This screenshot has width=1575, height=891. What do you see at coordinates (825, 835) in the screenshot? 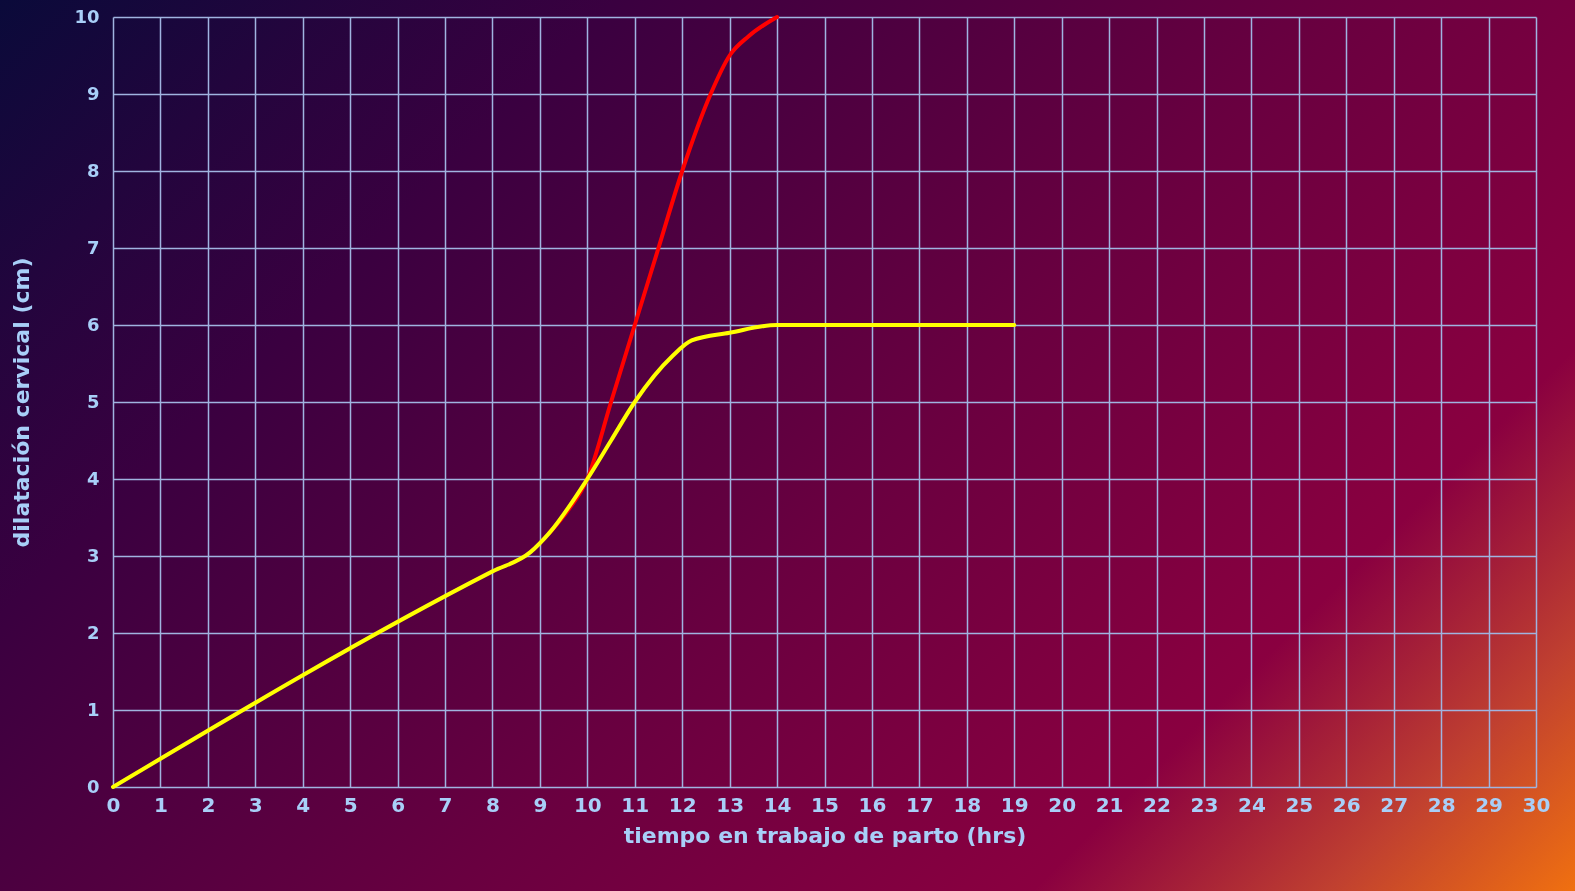
I see `x-axis-title: tiempo en trabajo de parto (hrs)` at bounding box center [825, 835].